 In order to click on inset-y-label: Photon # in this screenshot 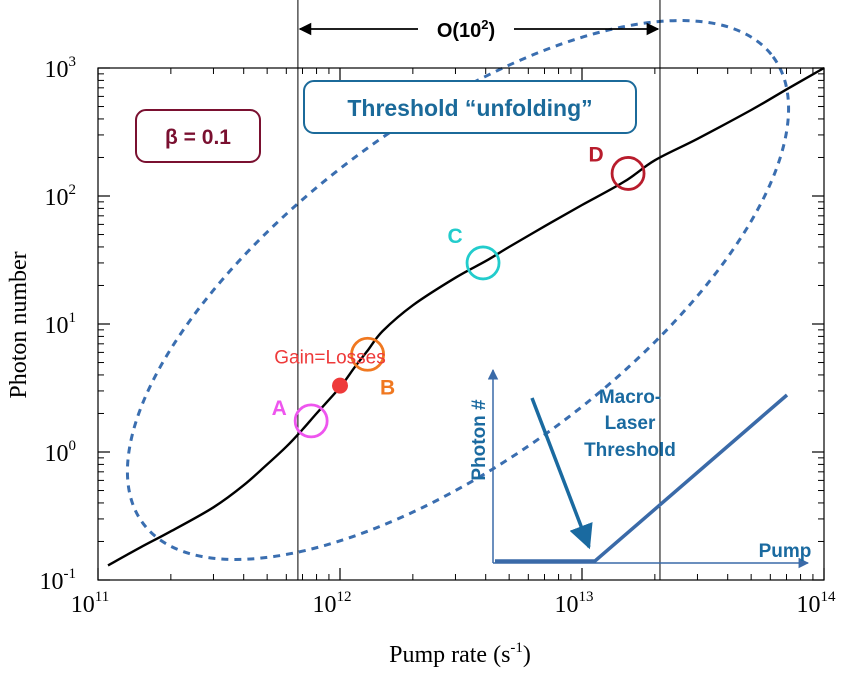, I will do `click(479, 440)`.